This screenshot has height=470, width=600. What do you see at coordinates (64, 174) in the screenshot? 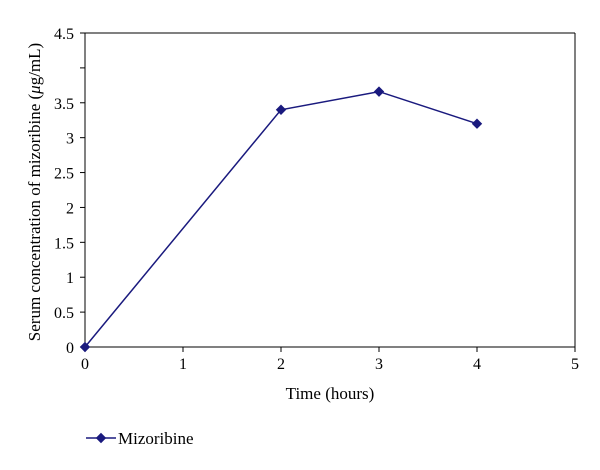
I see `y-tick-label: 2.5` at bounding box center [64, 174].